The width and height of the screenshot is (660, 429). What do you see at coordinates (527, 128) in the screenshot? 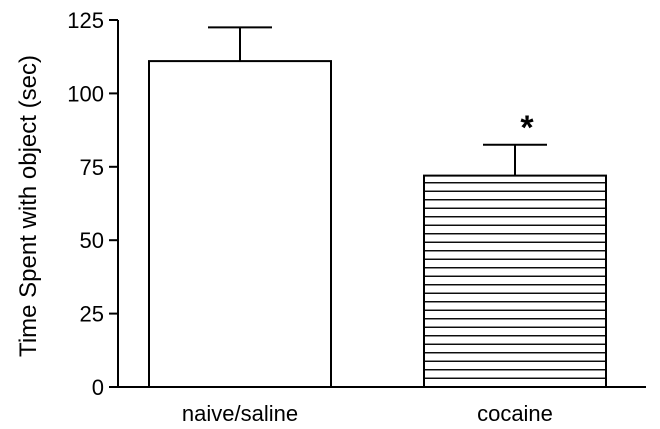
I see `significance-marker: *` at bounding box center [527, 128].